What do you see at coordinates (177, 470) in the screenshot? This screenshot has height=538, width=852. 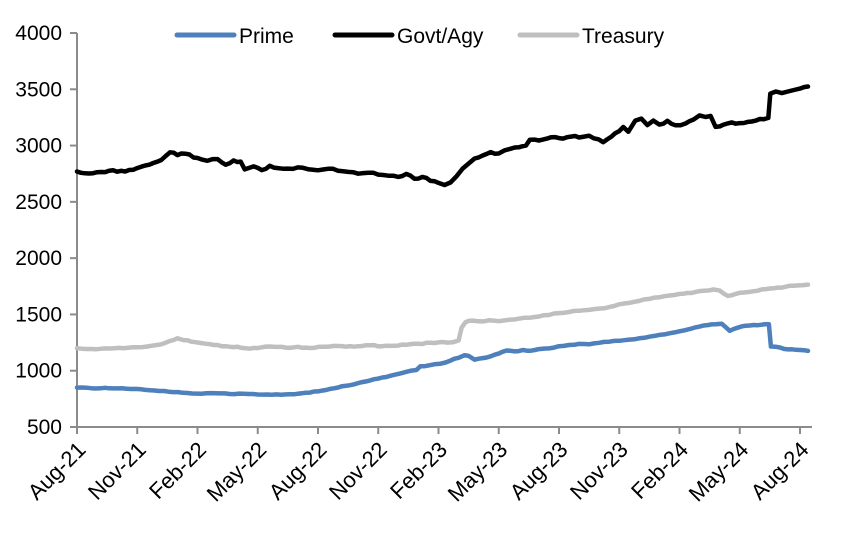 I see `x-axis-tick-label: Feb-22` at bounding box center [177, 470].